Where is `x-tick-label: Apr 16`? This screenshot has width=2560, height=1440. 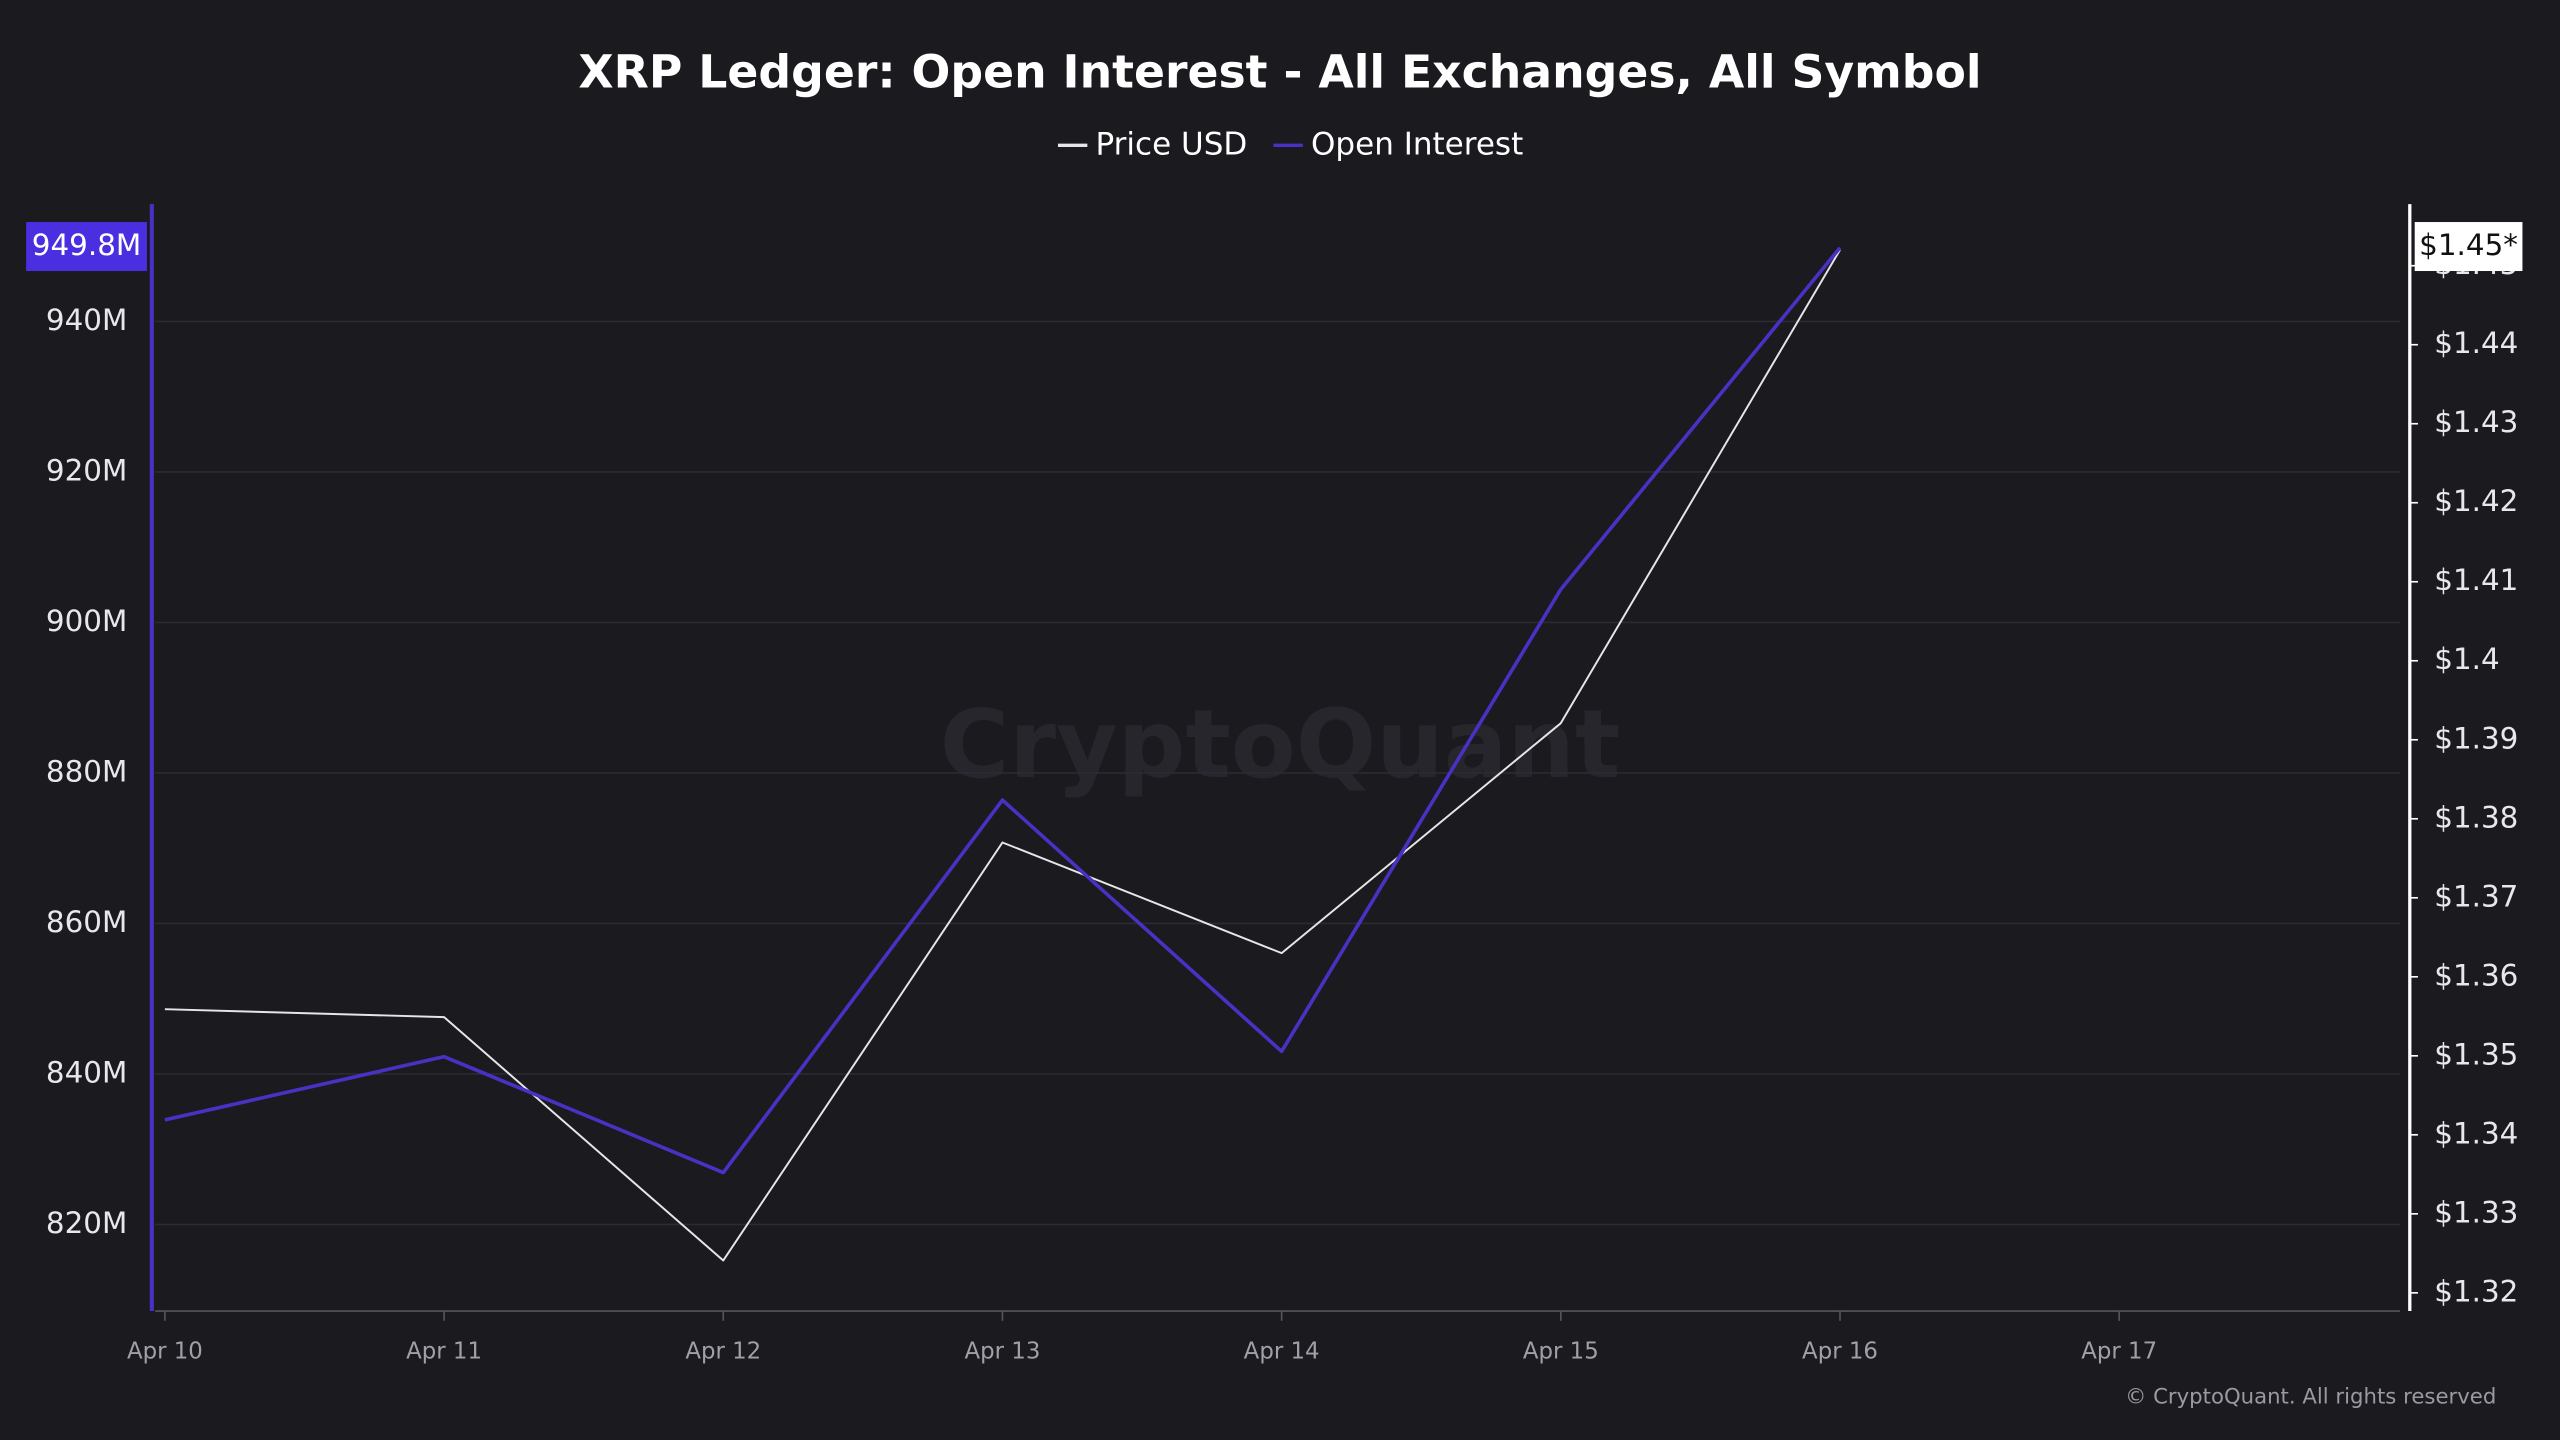
x-tick-label: Apr 16 is located at coordinates (1840, 1351).